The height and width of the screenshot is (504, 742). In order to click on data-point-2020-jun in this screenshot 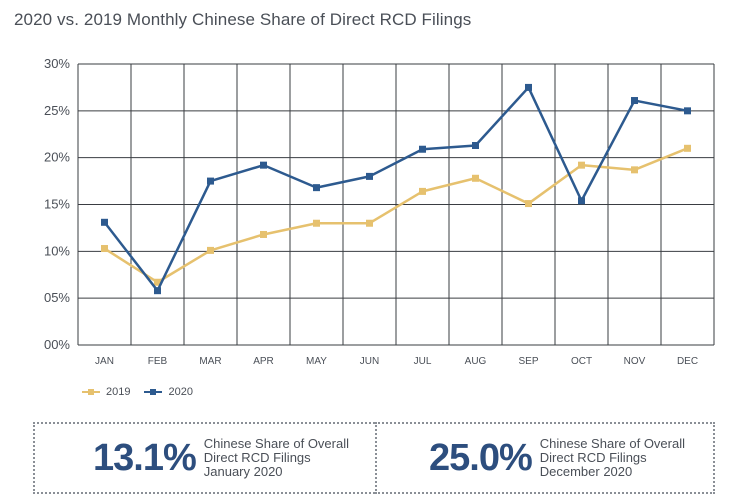, I will do `click(369, 176)`.